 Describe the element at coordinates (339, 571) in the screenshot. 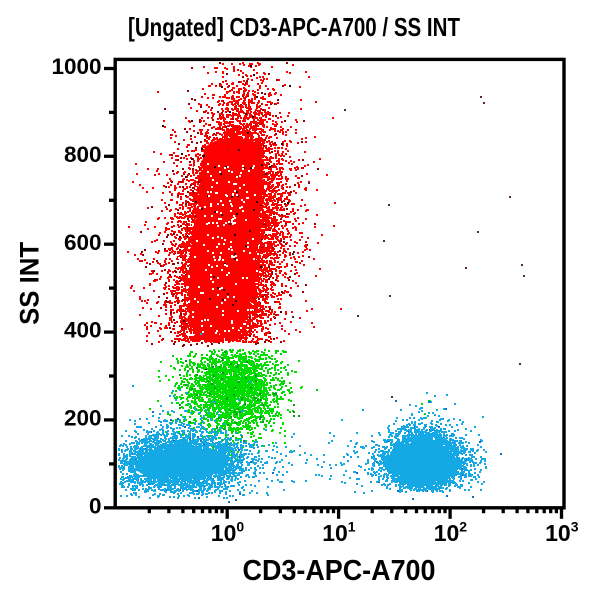

I see `svg-text: CD3-APC-A700` at that location.